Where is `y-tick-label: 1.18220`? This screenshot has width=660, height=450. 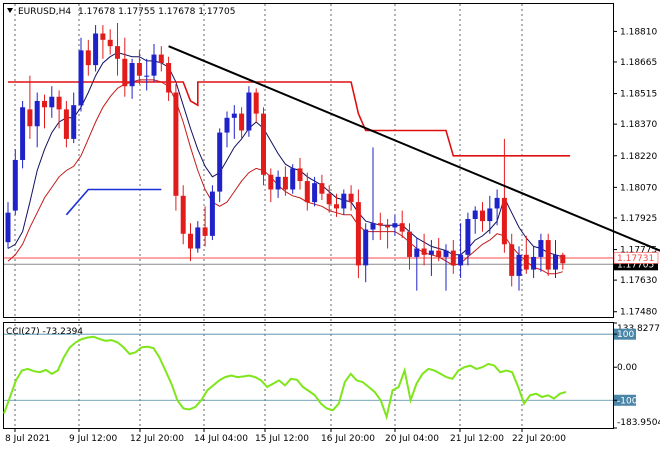
y-tick-label: 1.18220 is located at coordinates (638, 157).